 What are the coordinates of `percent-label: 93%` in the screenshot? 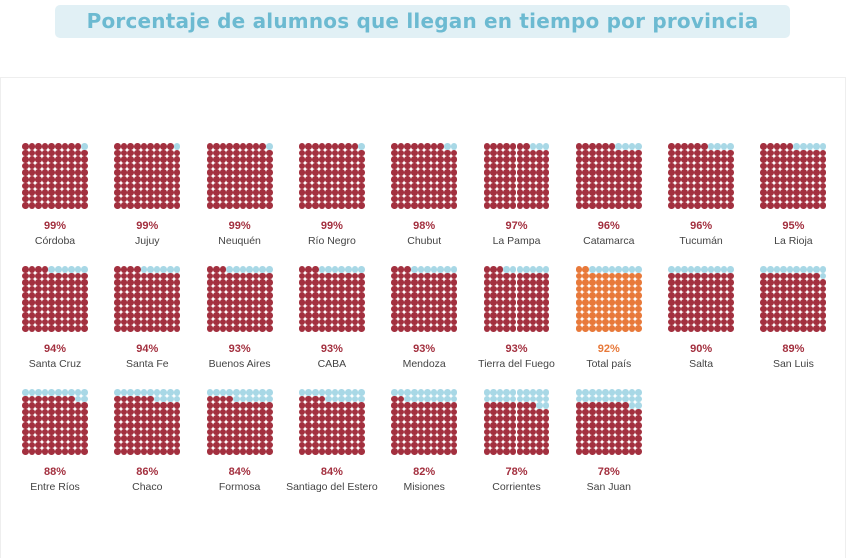 It's located at (331, 349).